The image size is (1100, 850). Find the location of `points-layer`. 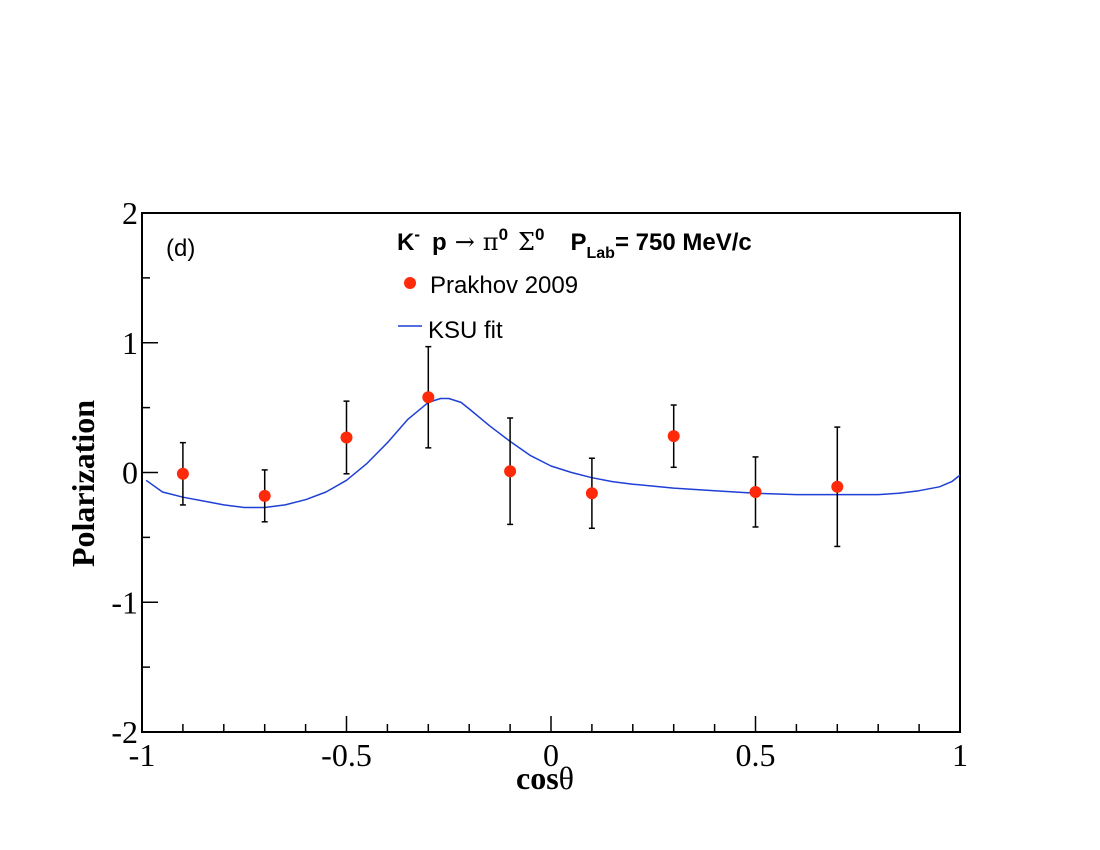

points-layer is located at coordinates (510, 446).